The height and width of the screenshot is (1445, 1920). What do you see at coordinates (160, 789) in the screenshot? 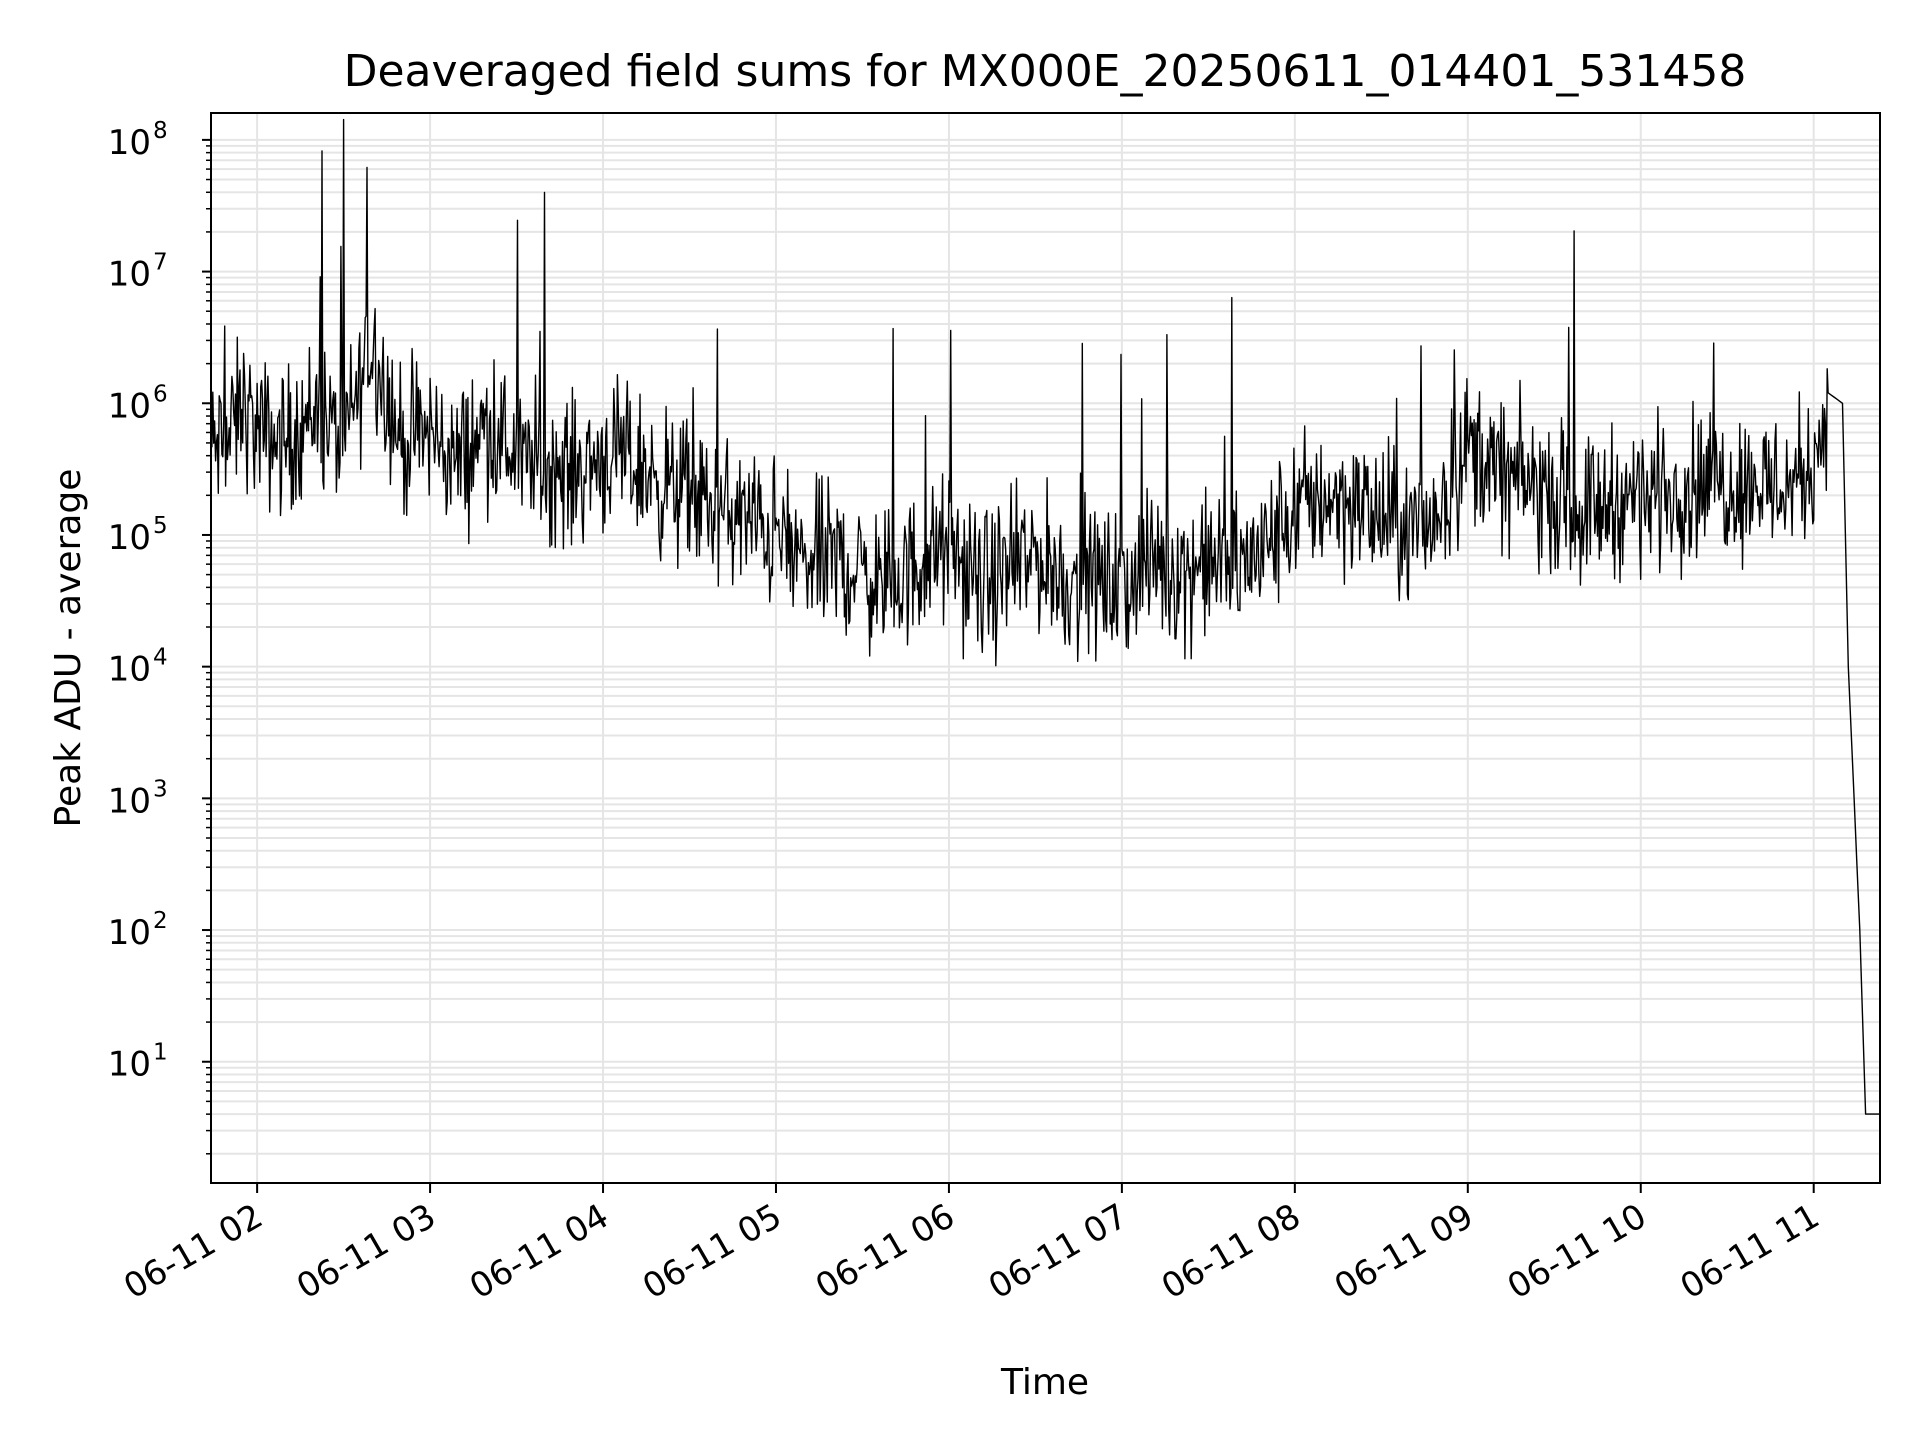
I see `y-tick-exponent: 3` at bounding box center [160, 789].